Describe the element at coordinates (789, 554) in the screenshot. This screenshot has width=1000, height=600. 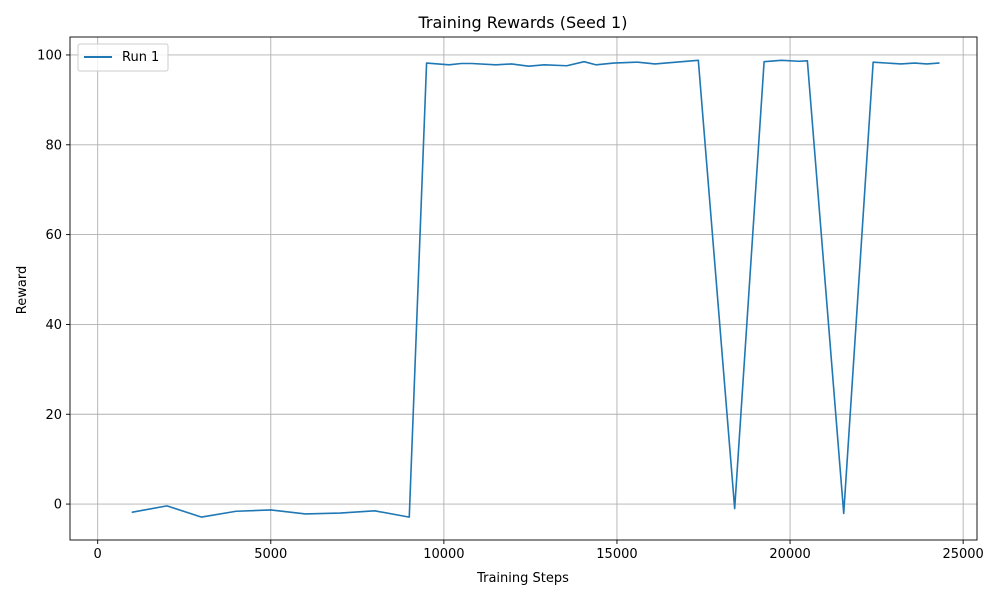
I see `x-tick-label: 20000` at that location.